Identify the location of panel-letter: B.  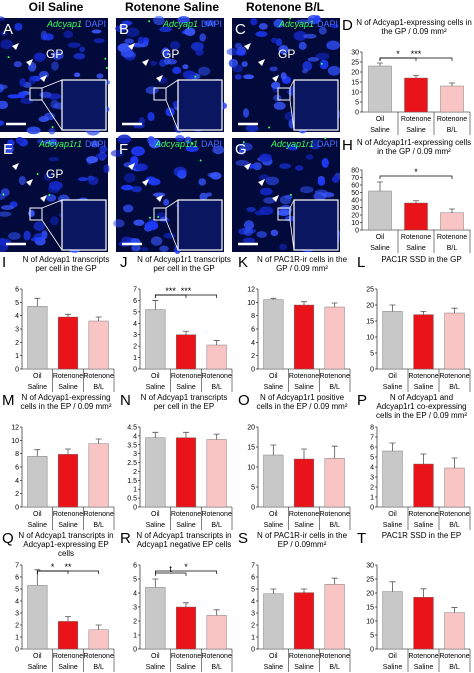
(124, 29).